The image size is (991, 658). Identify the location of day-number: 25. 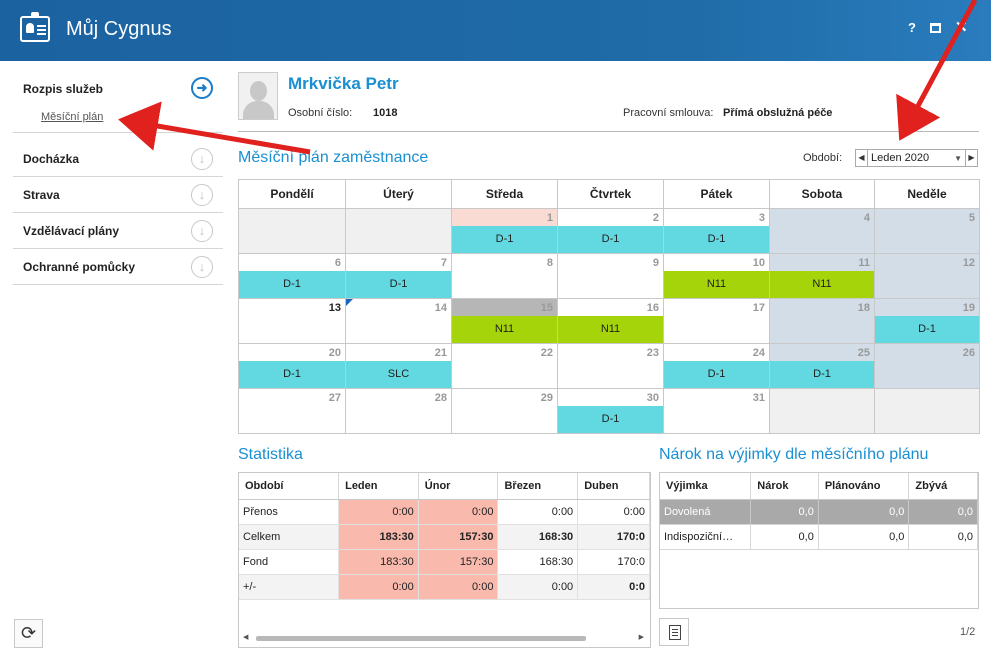
(863, 353).